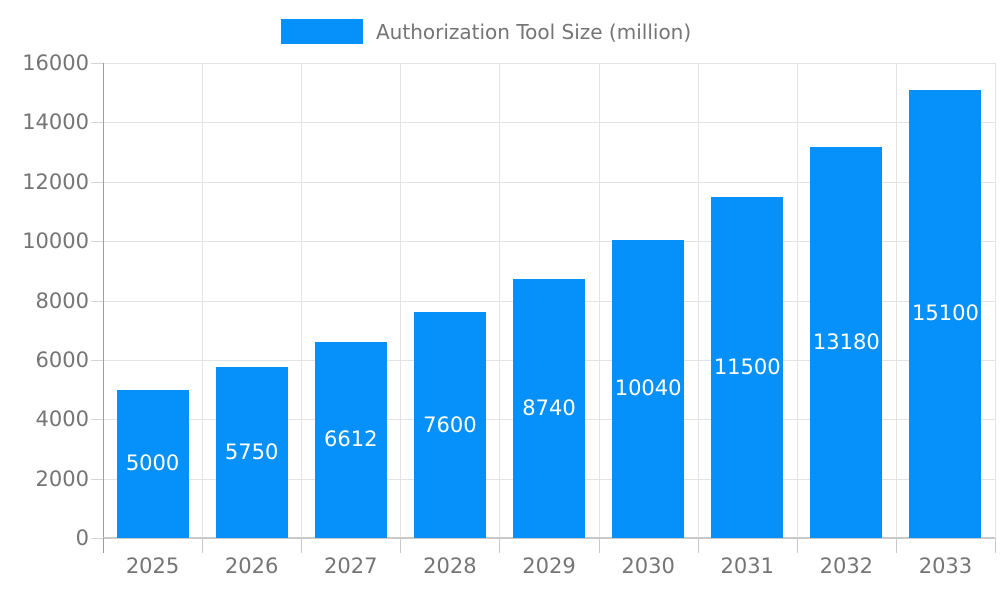 The image size is (1000, 600). I want to click on bar-value-label: 11500, so click(747, 366).